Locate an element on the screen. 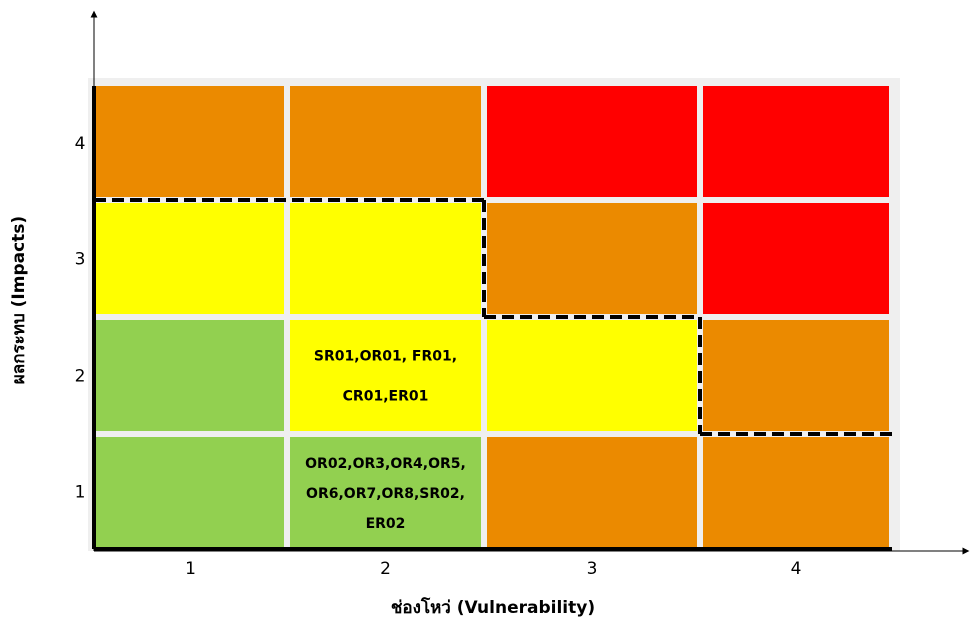 This screenshot has width=976, height=628. y-tick-label: 2 is located at coordinates (80, 377).